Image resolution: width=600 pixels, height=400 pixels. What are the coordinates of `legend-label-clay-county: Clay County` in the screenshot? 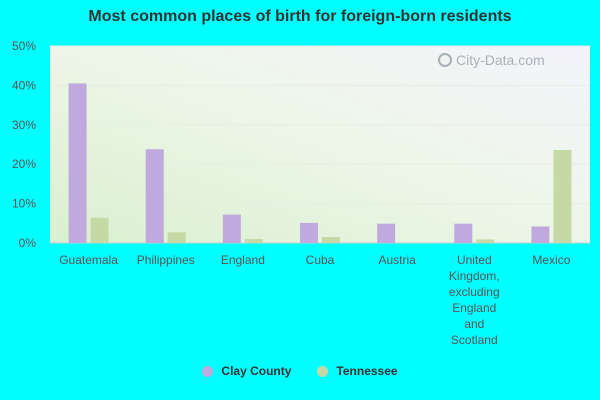 It's located at (256, 371).